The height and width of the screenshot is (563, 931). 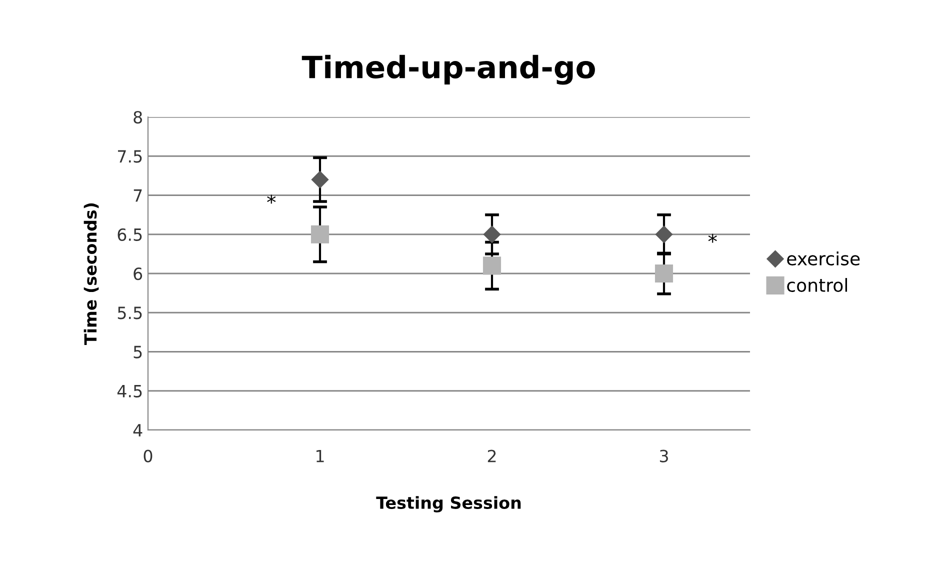 I want to click on x-tick-label: 0, so click(x=148, y=456).